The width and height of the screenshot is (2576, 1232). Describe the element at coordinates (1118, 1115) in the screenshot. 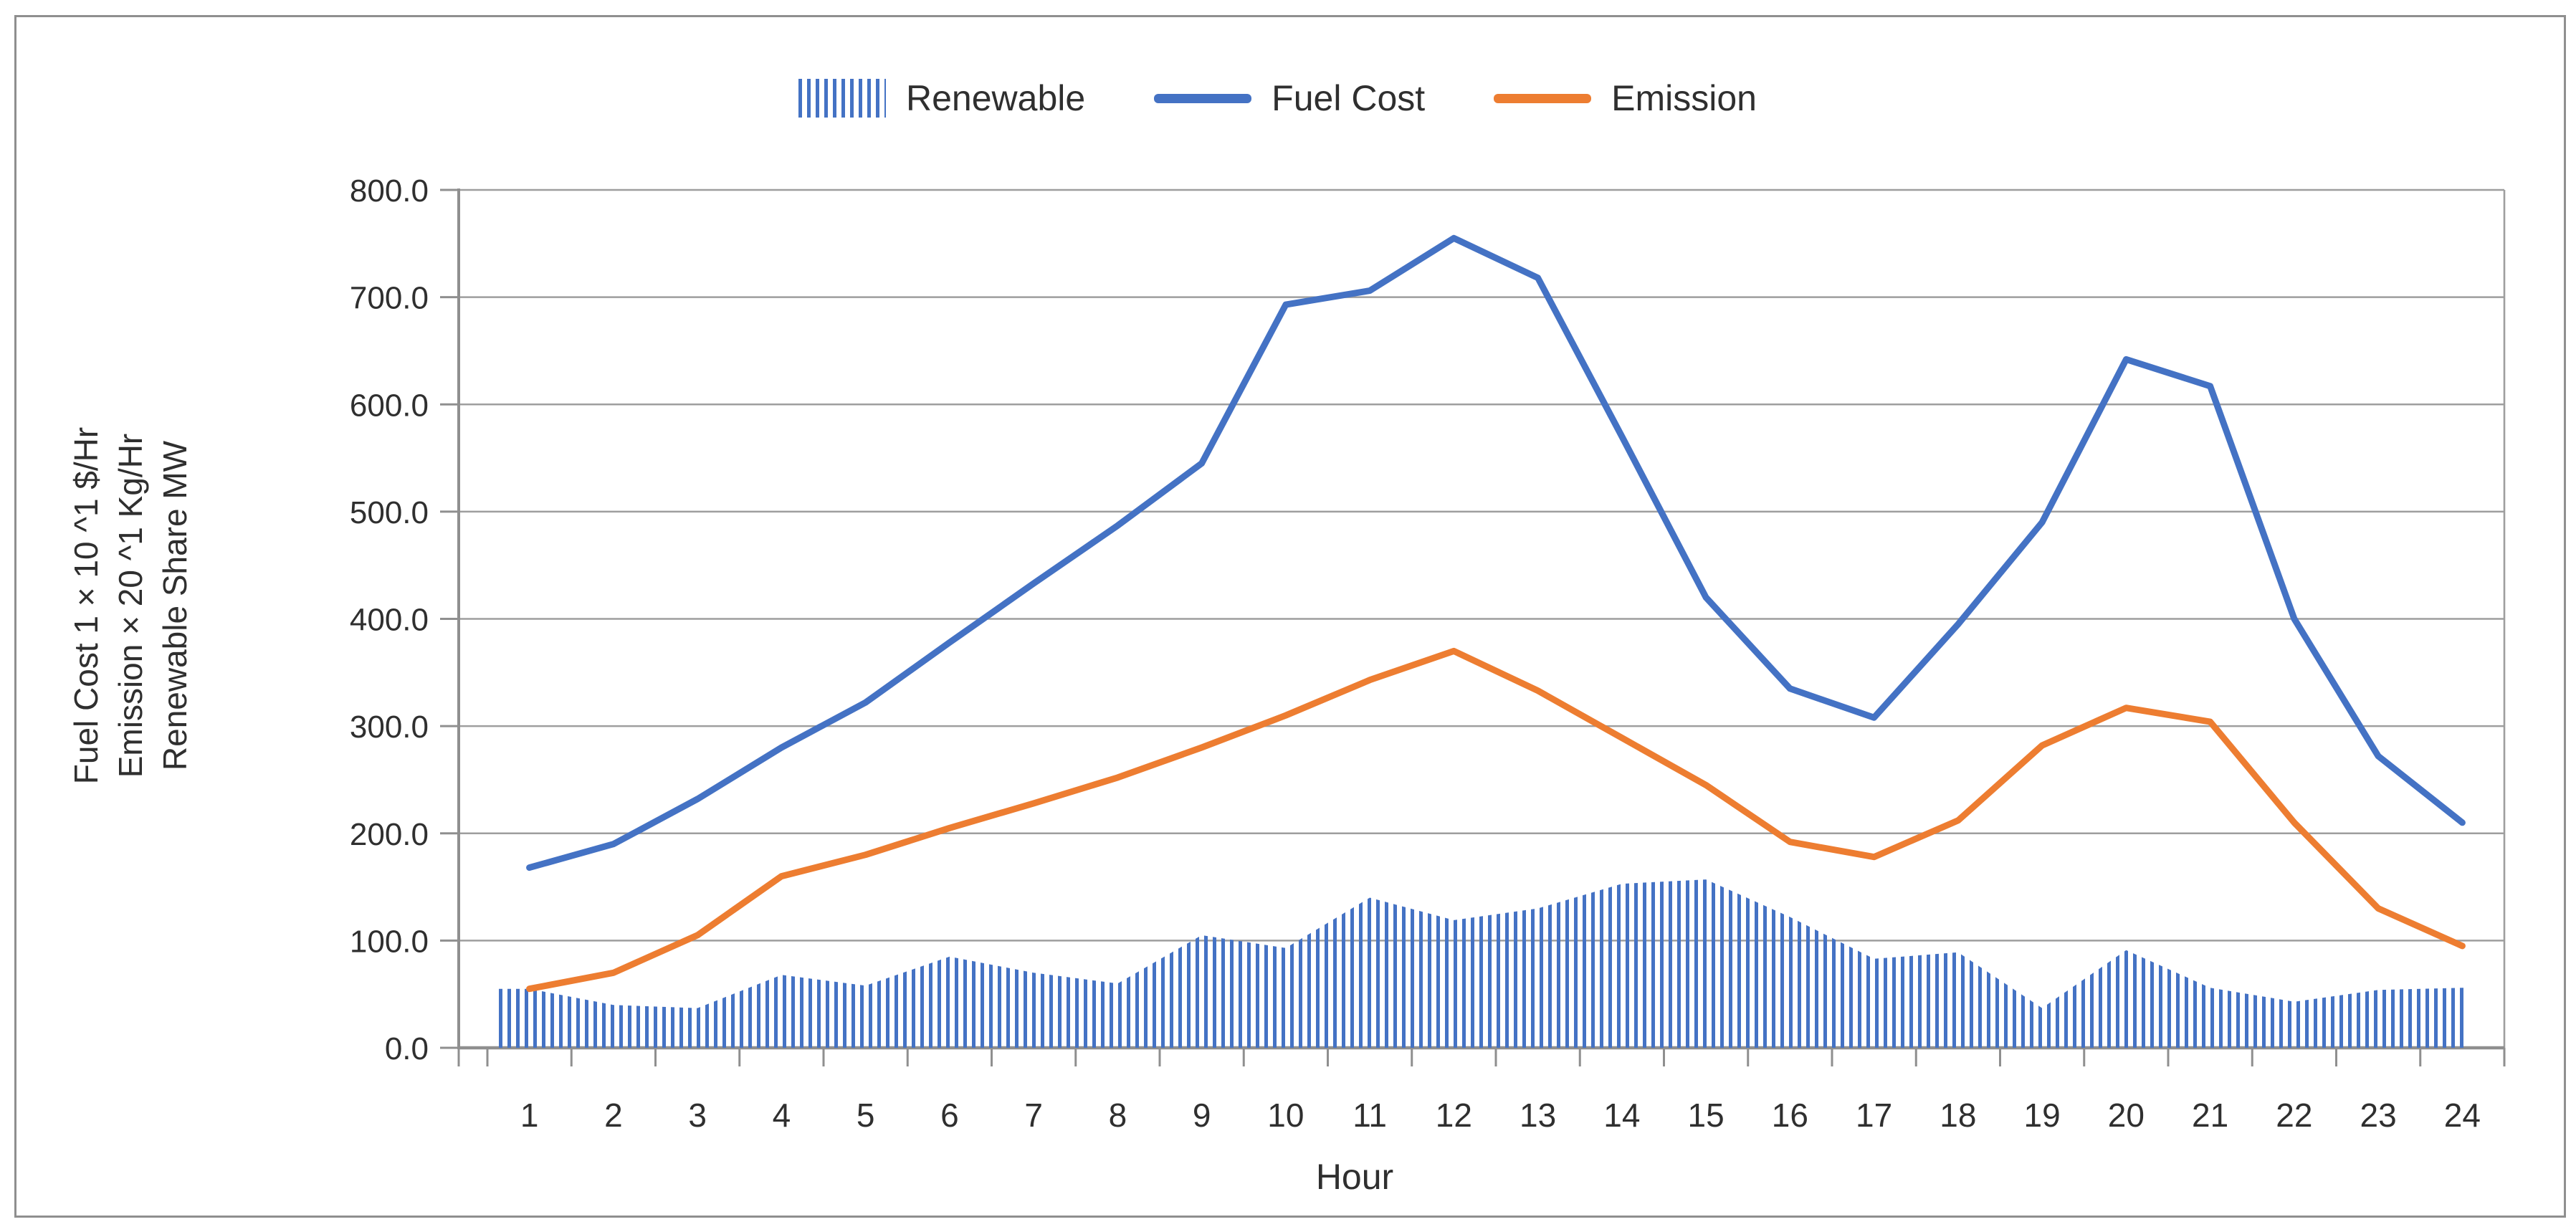

I see `x-tick-label: 8` at that location.